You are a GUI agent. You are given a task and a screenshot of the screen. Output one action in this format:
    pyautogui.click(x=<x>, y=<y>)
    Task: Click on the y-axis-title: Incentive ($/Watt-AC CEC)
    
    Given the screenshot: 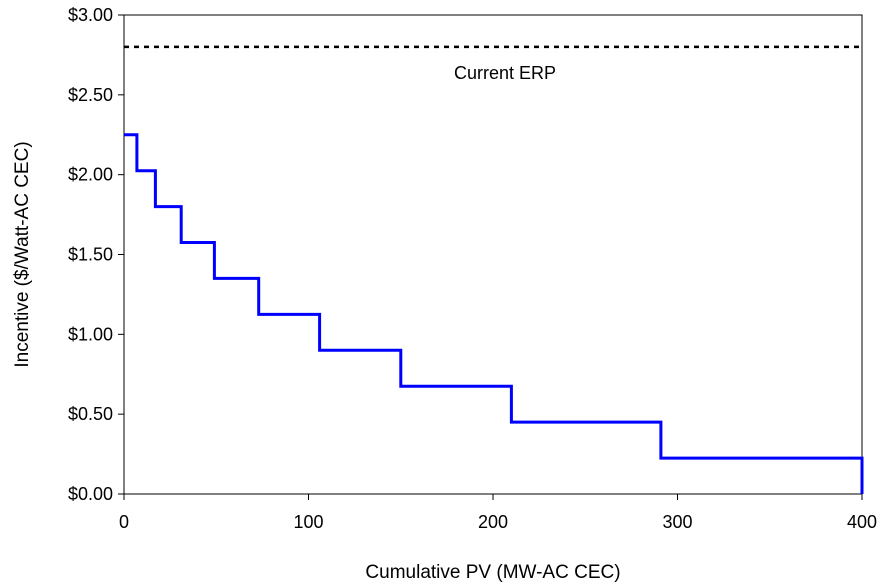 What is the action you would take?
    pyautogui.click(x=22, y=254)
    